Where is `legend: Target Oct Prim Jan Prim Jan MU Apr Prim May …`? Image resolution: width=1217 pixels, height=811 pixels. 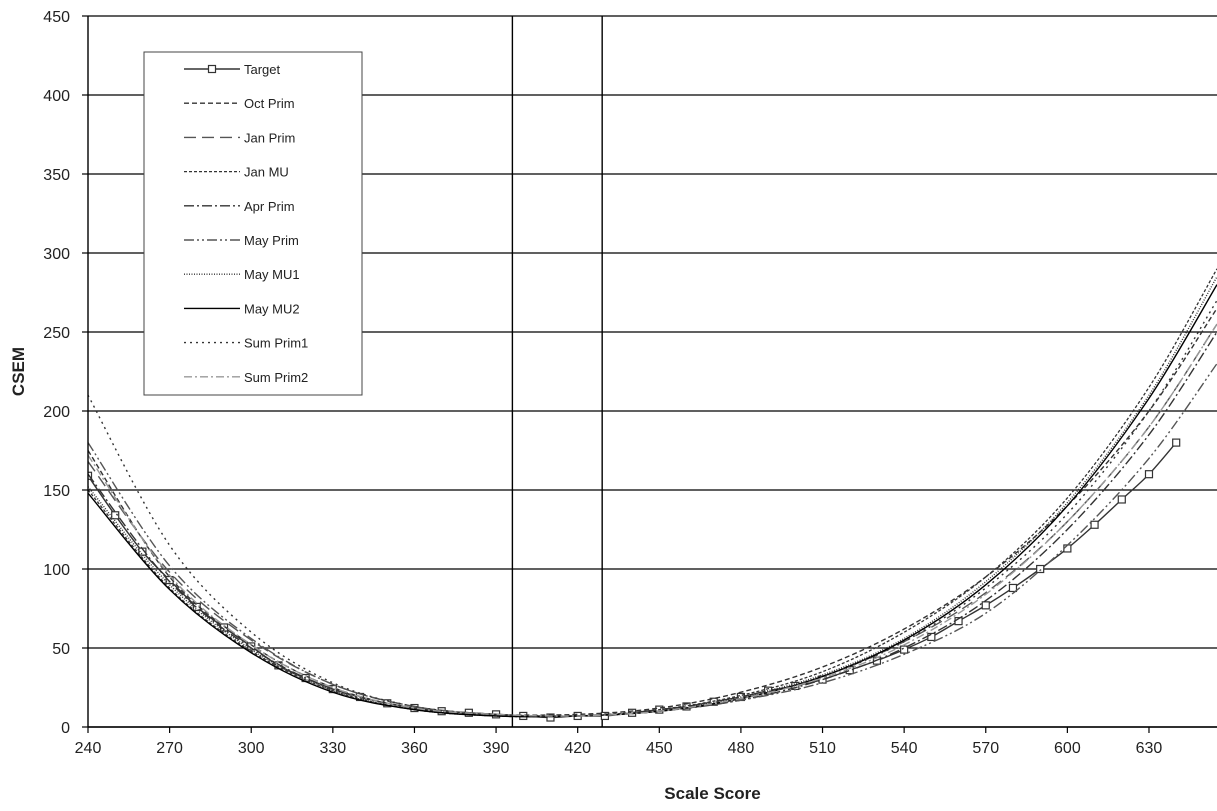
legend: Target Oct Prim Jan Prim Jan MU Apr Prim May … is located at coordinates (253, 223).